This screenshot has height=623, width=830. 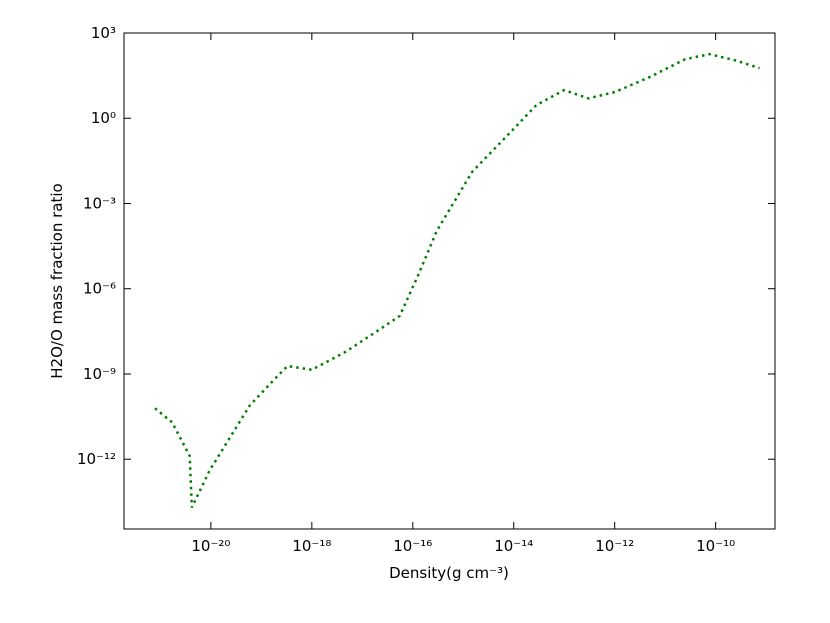 I want to click on x-tick-label: 10⁻¹², so click(x=614, y=546).